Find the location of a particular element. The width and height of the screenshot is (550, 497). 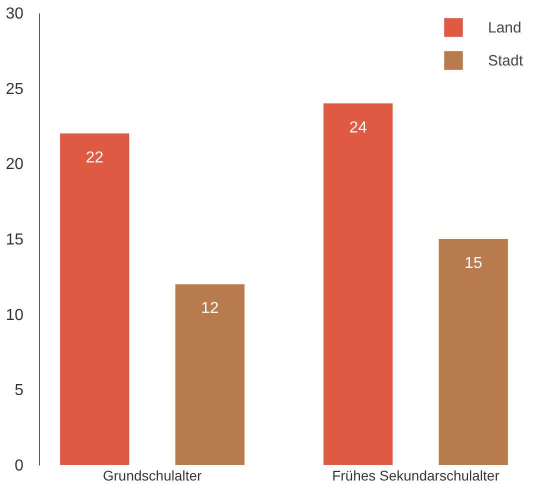

x-tick-label: Frühes Sekundarschulalter is located at coordinates (416, 476).